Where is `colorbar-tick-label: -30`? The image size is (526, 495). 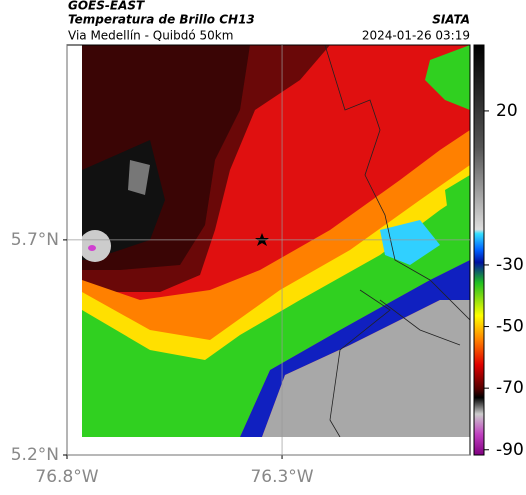
colorbar-tick-label: -30 is located at coordinates (510, 265).